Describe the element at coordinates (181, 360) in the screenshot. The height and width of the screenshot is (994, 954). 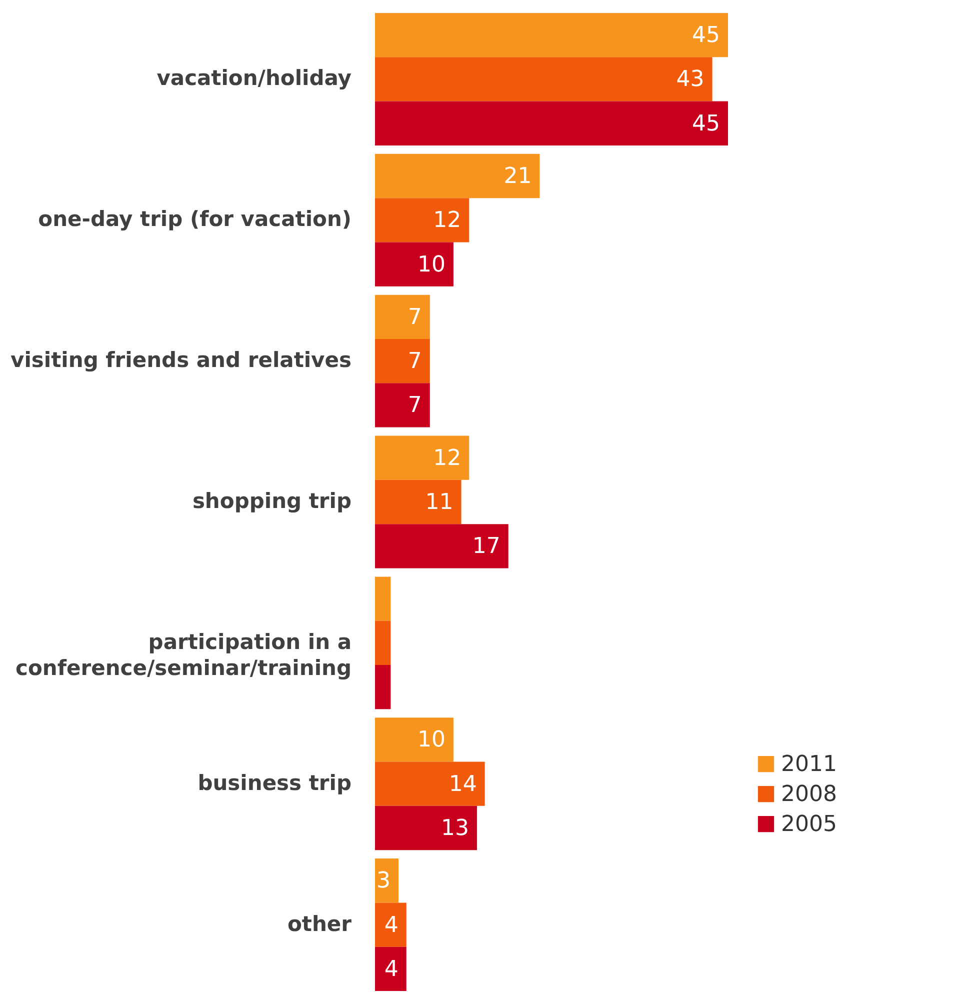
I see `y-tick-label: visiting friends and relatives` at that location.